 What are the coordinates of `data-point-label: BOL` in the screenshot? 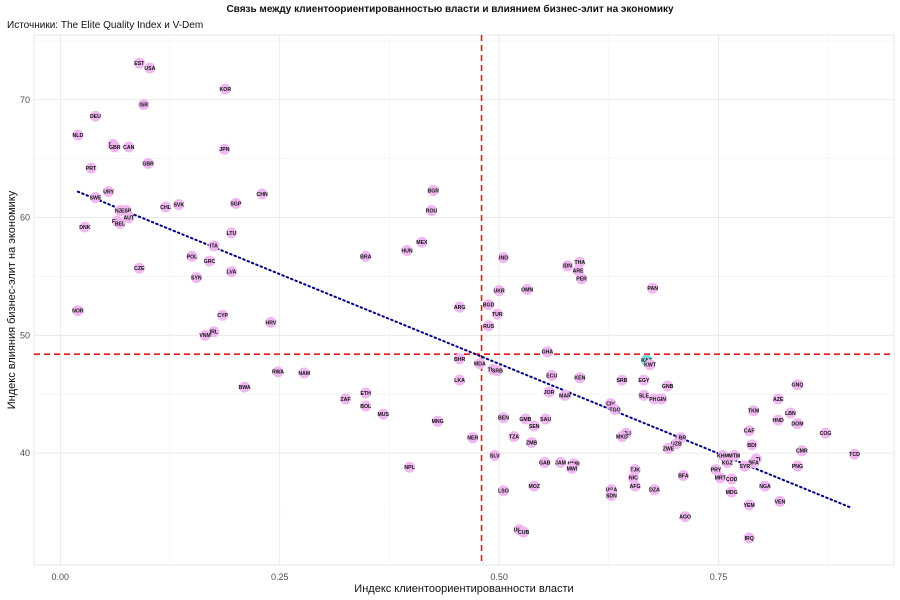 It's located at (366, 407).